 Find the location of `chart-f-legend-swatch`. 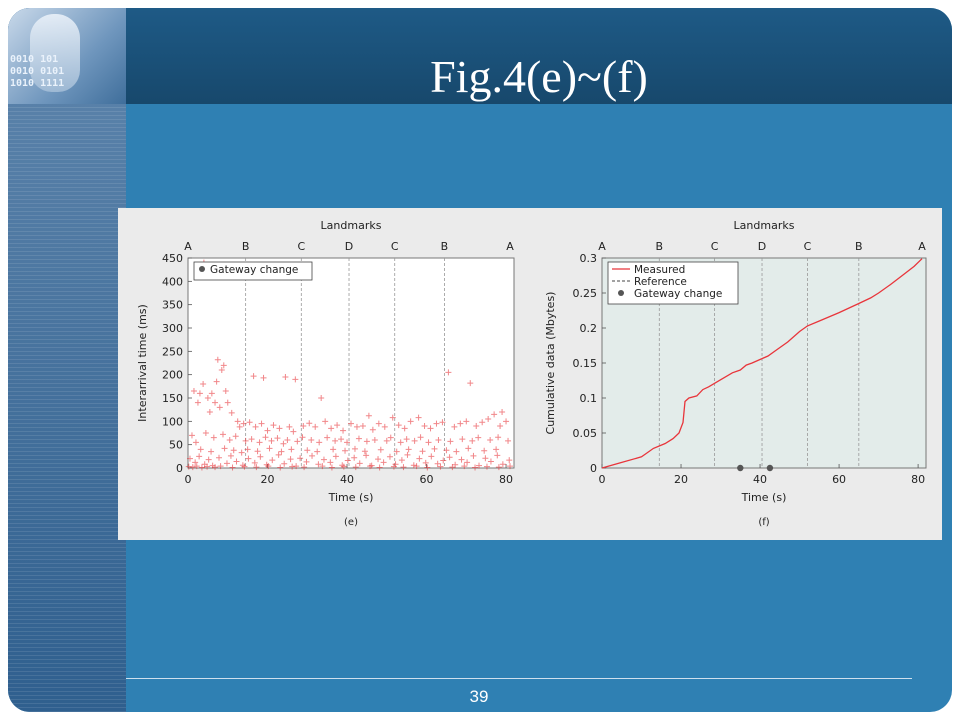

chart-f-legend-swatch is located at coordinates (621, 293).